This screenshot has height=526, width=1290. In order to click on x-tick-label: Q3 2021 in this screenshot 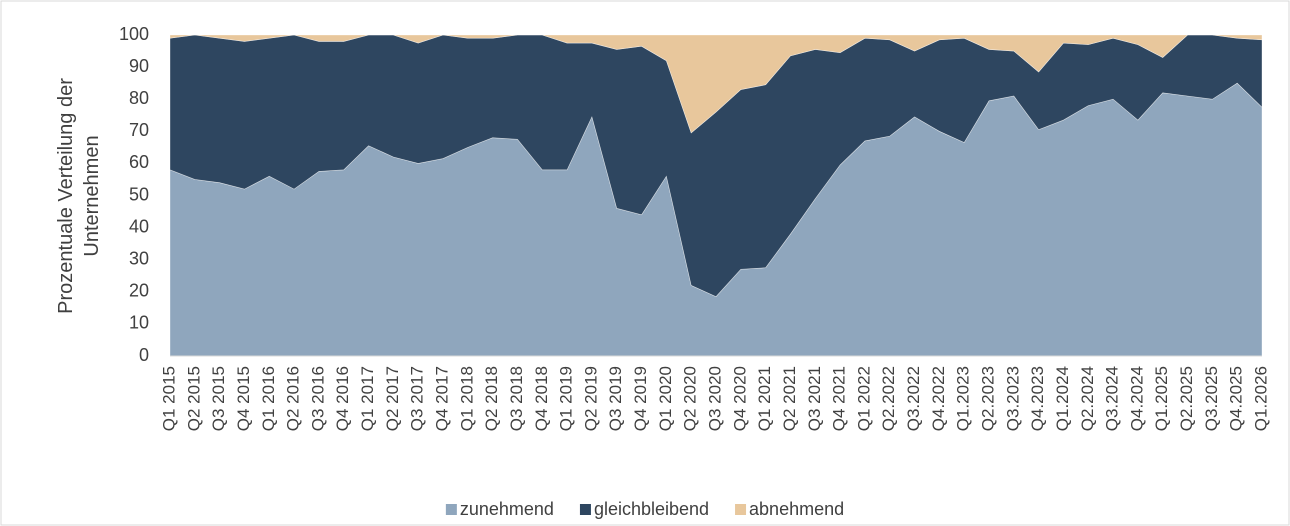, I will do `click(814, 398)`.